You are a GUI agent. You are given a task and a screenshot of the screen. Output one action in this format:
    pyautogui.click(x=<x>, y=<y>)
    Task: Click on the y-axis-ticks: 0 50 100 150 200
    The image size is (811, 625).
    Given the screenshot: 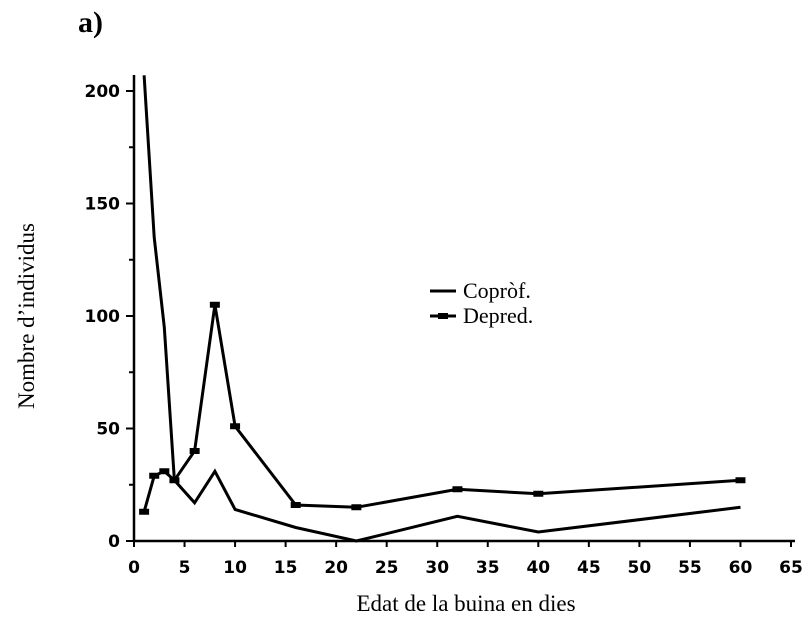 What is the action you would take?
    pyautogui.click(x=109, y=317)
    